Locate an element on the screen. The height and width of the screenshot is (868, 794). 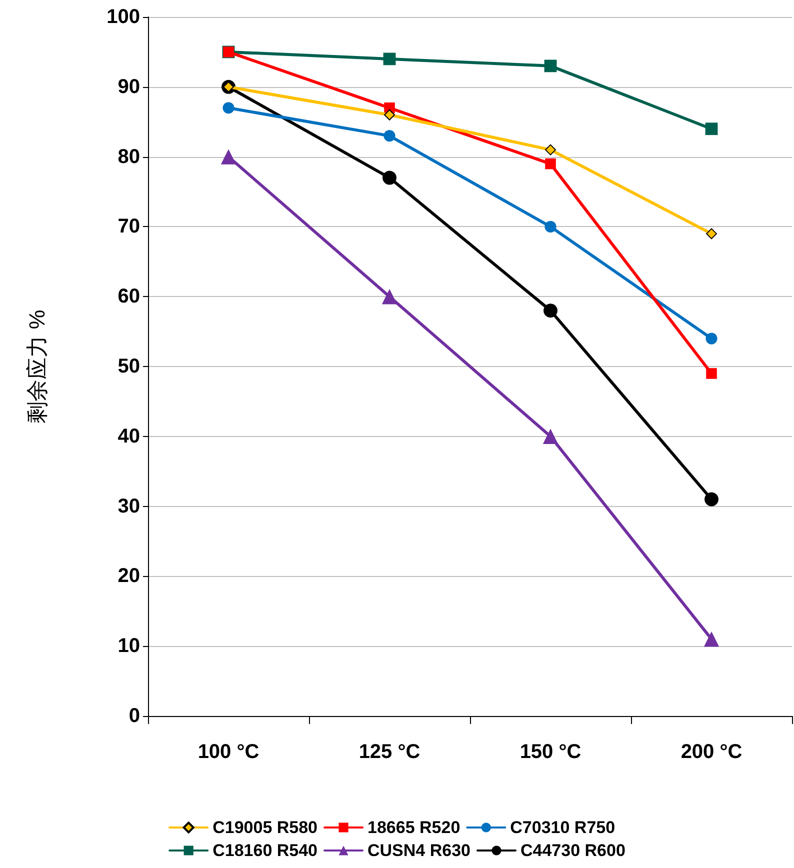
y-tick-label: 100 is located at coordinates (123, 17).